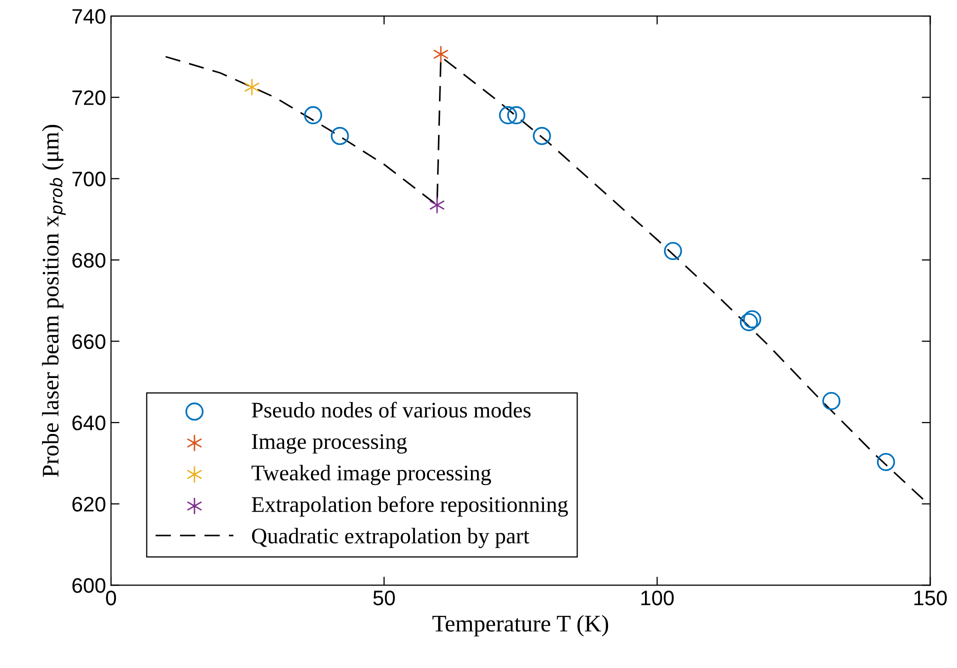  What do you see at coordinates (89, 423) in the screenshot?
I see `y-tick-label: 640` at bounding box center [89, 423].